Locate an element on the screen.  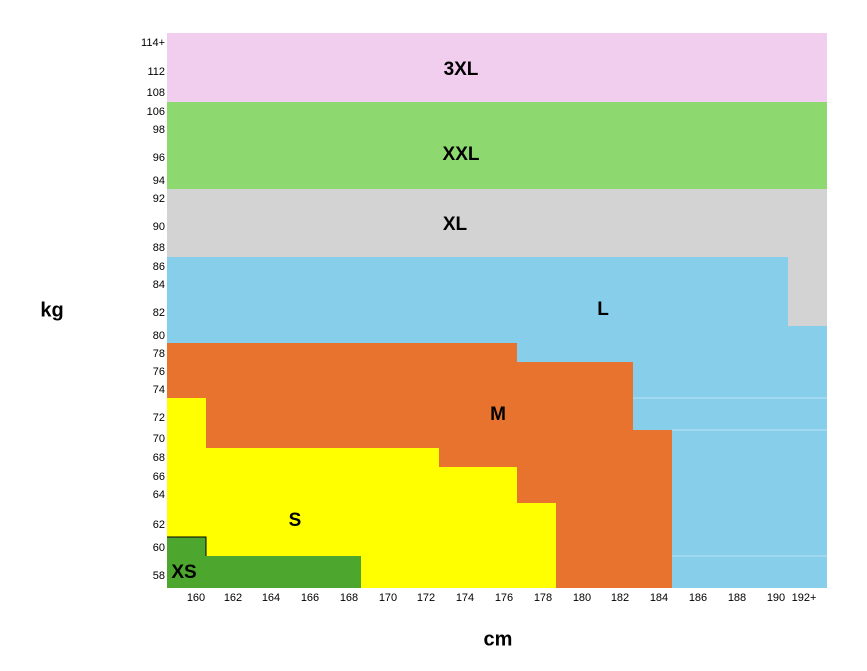
region-xl-strip is located at coordinates (807, 291).